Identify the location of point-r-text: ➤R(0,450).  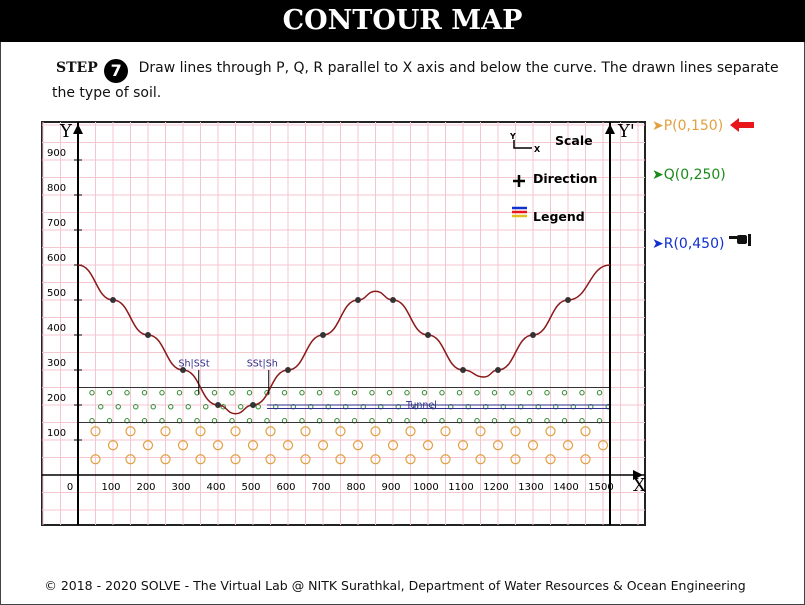
(688, 244).